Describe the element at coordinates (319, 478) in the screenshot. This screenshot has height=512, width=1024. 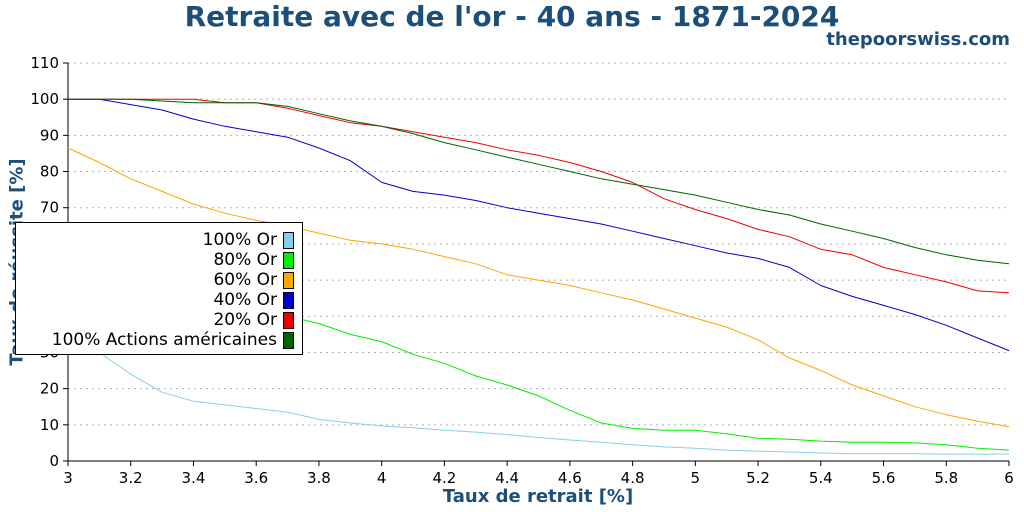
I see `x-tick-label: 3.8` at that location.